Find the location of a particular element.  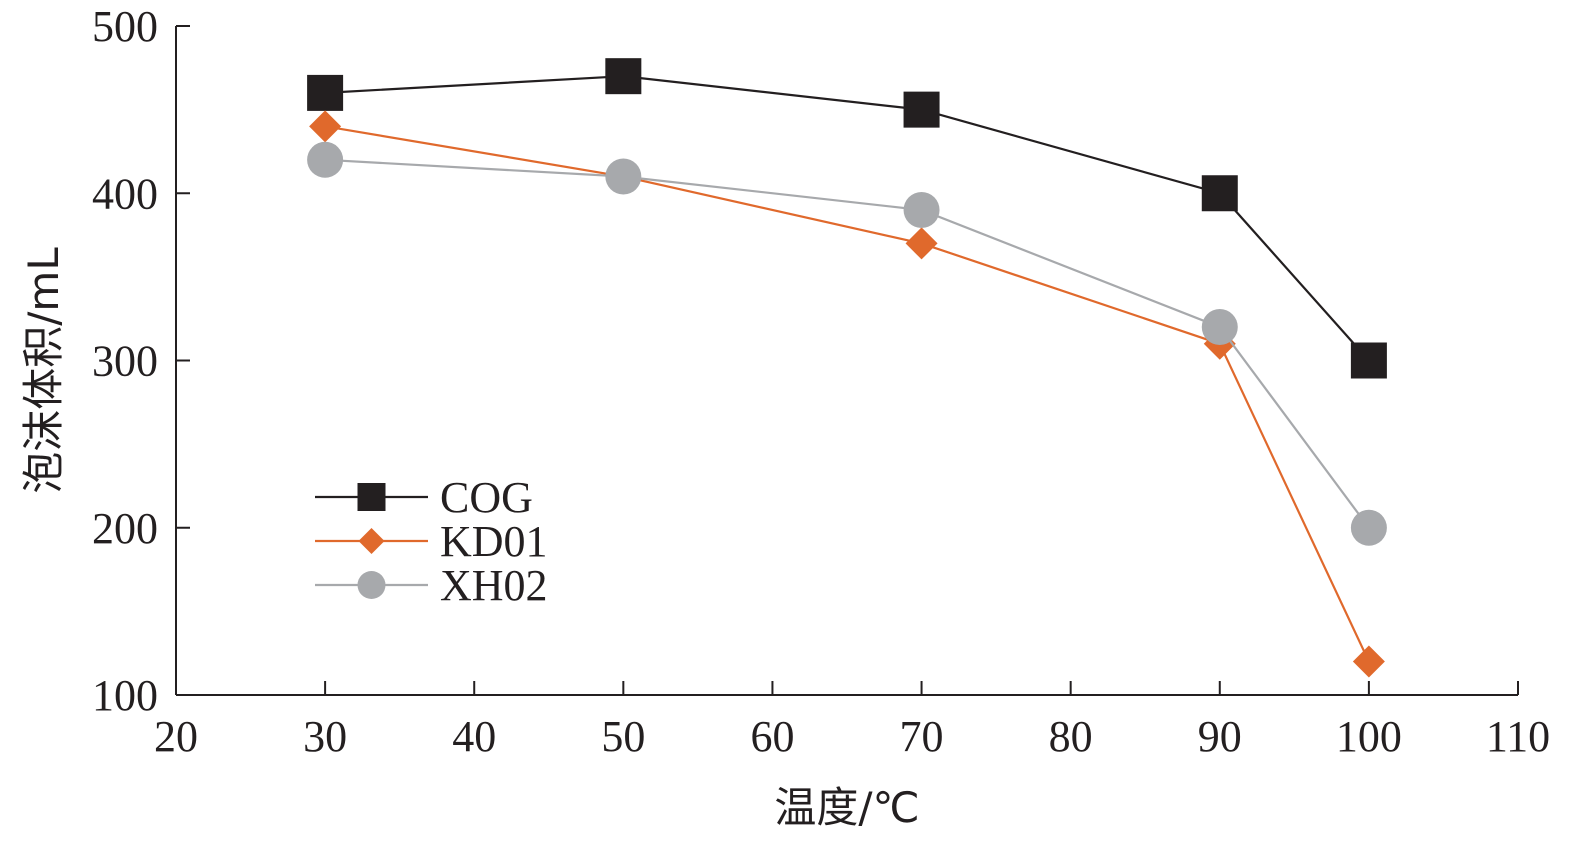

legend-marker-xh02 is located at coordinates (371, 585).